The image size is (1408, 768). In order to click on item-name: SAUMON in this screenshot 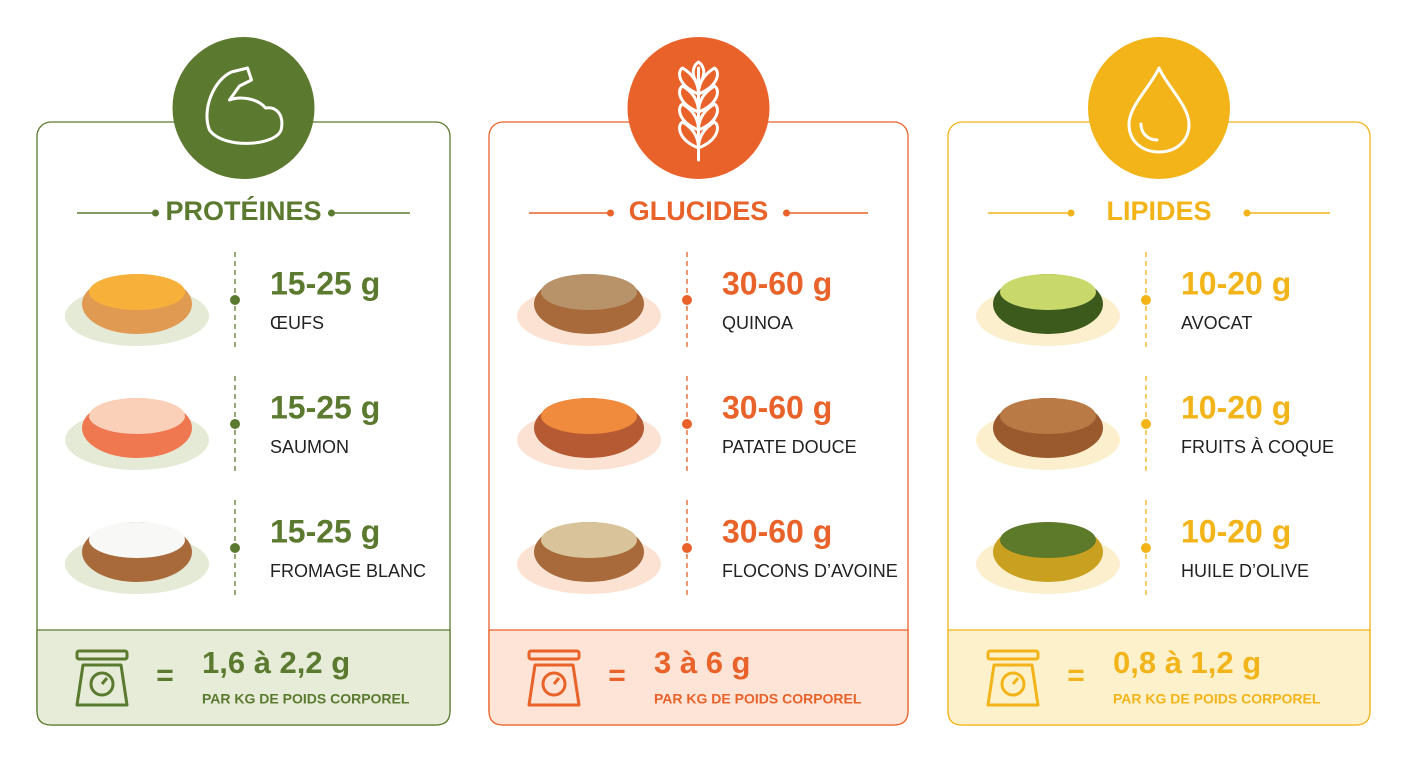, I will do `click(309, 447)`.